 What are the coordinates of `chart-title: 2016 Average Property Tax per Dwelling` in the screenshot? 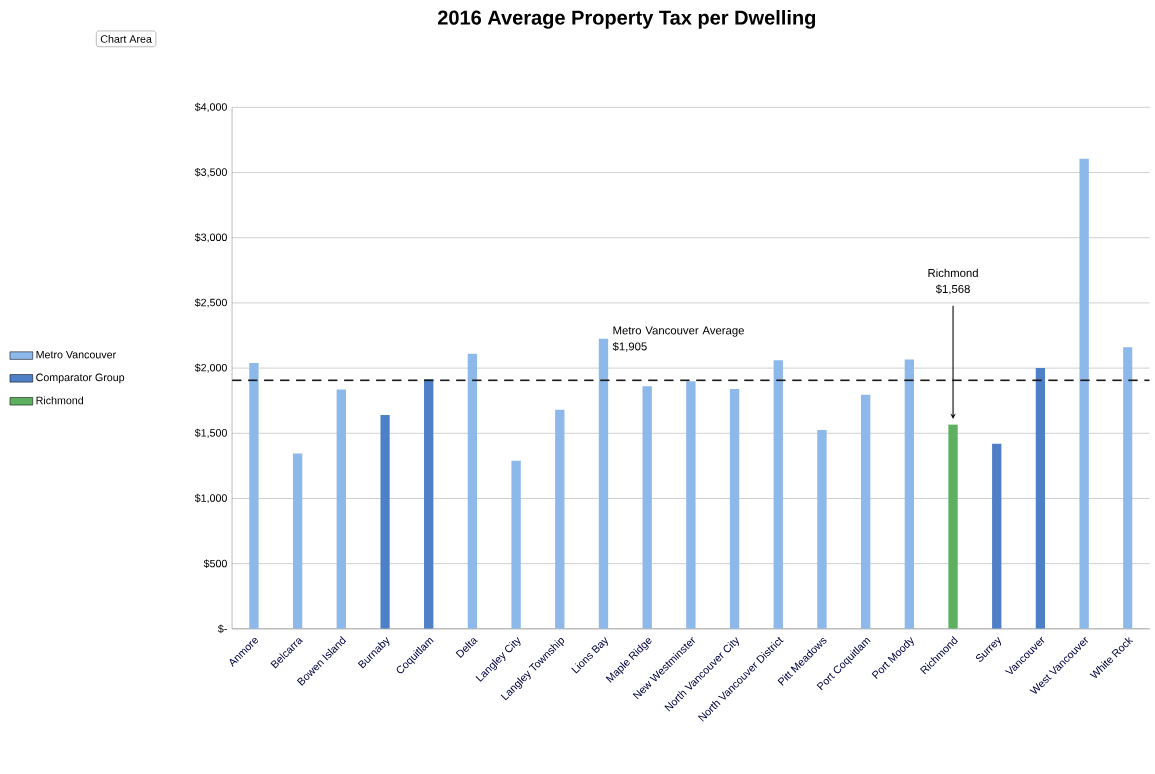 It's located at (626, 19).